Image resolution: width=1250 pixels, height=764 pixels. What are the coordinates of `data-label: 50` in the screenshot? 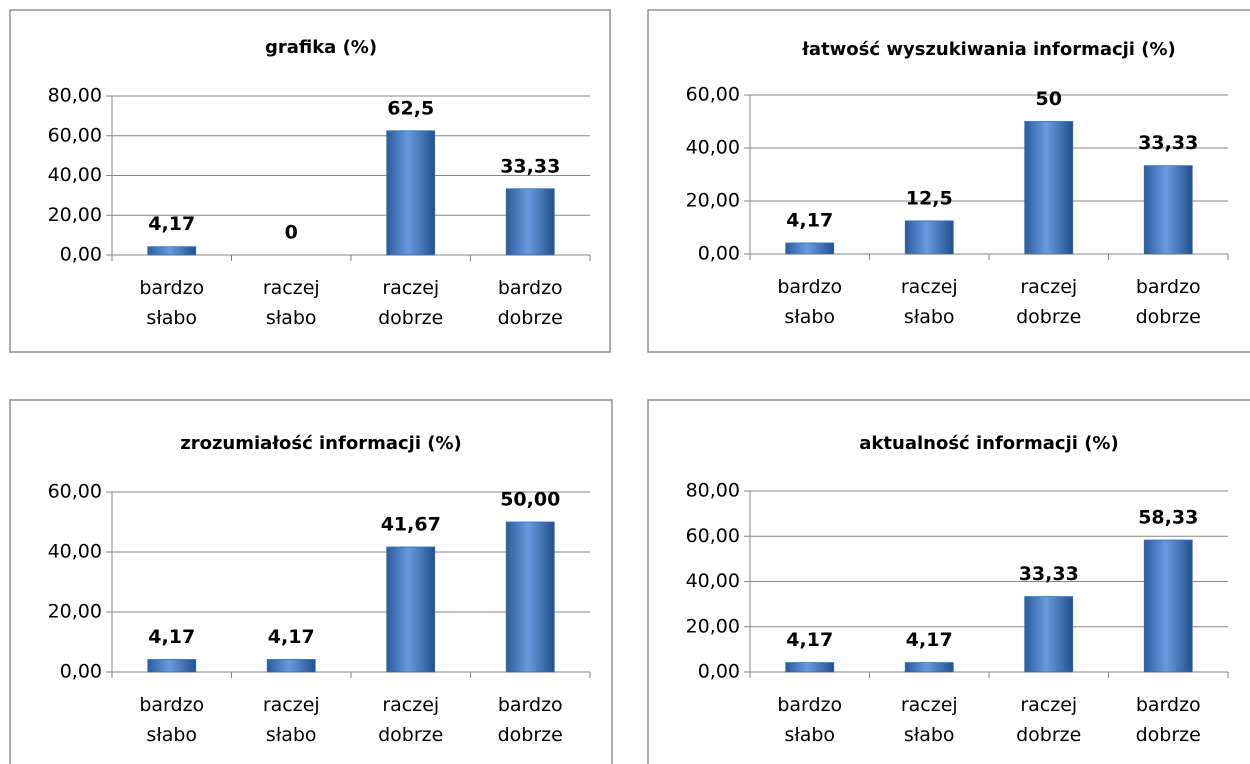 It's located at (1049, 99).